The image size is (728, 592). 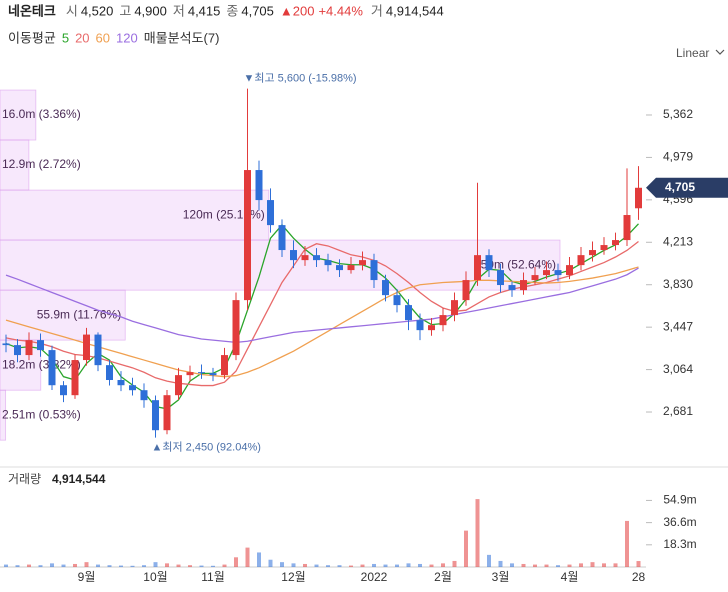 What do you see at coordinates (125, 10) in the screenshot?
I see `quote-key: 고` at bounding box center [125, 10].